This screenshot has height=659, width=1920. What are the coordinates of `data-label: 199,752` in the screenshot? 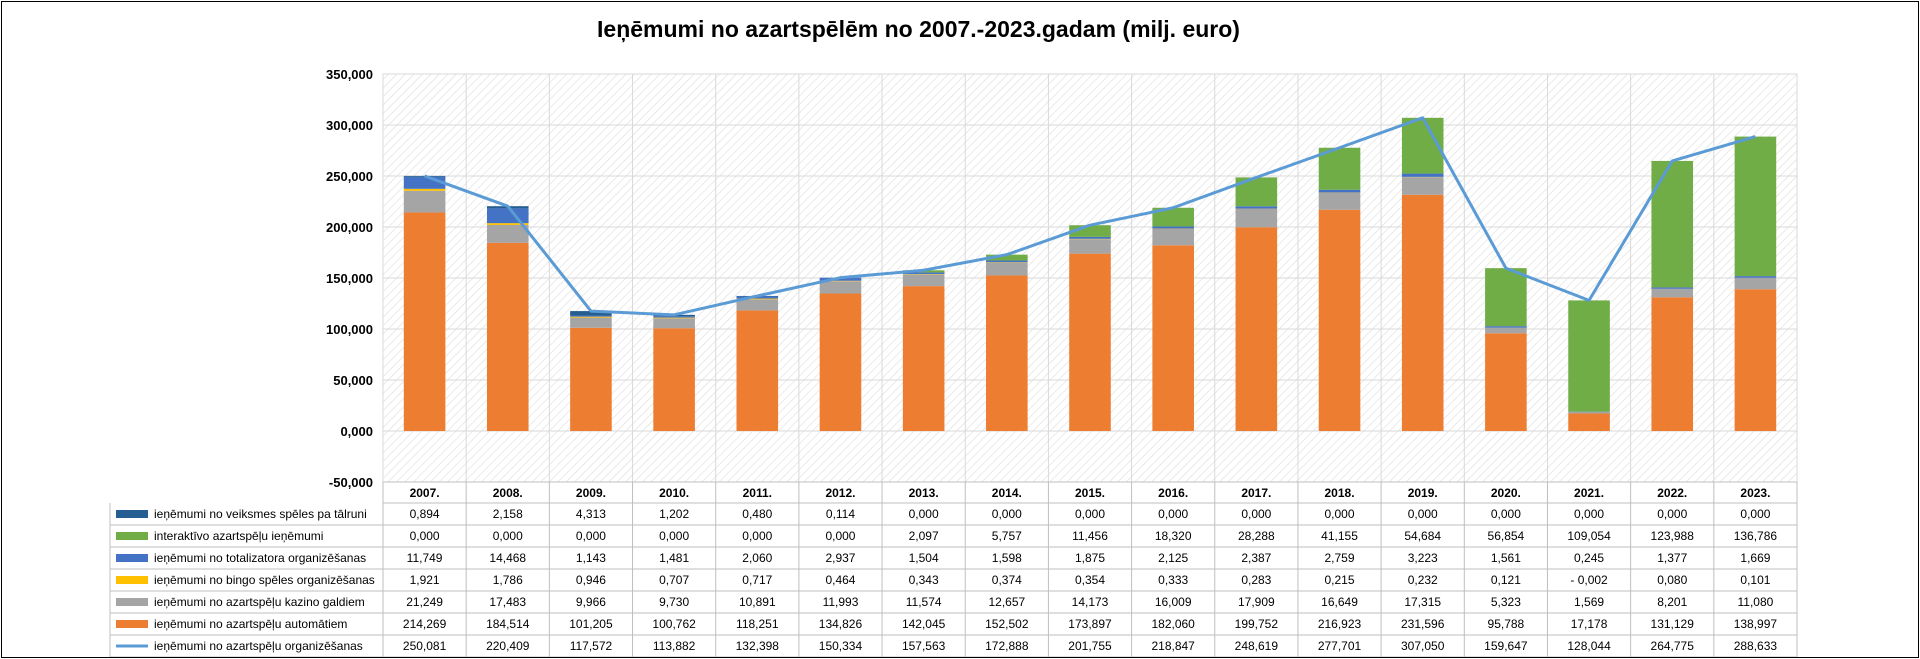 It's located at (1257, 624).